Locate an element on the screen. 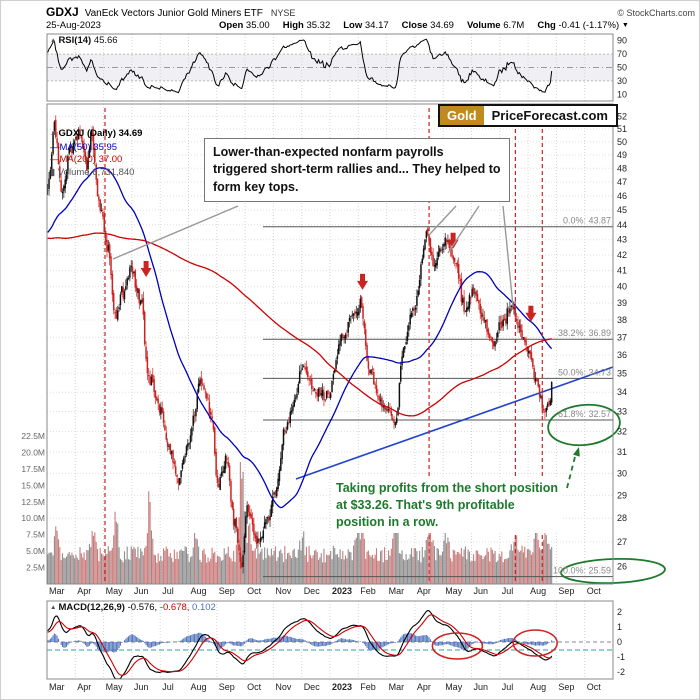 This screenshot has height=700, width=700. rsi-value: 45.66 is located at coordinates (105, 40).